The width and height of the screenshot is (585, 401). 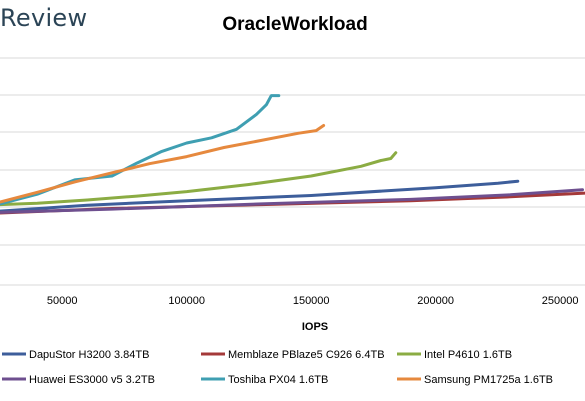 I want to click on legend-label-1: Memblaze PBlaze5 C926 6.4TB, so click(x=306, y=355).